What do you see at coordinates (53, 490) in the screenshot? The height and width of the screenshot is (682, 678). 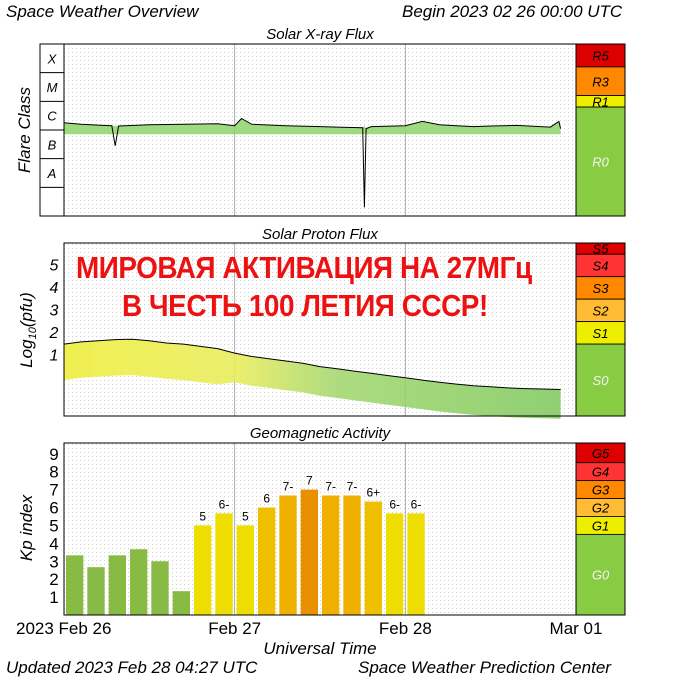 I see `kp-tick-7: 7` at bounding box center [53, 490].